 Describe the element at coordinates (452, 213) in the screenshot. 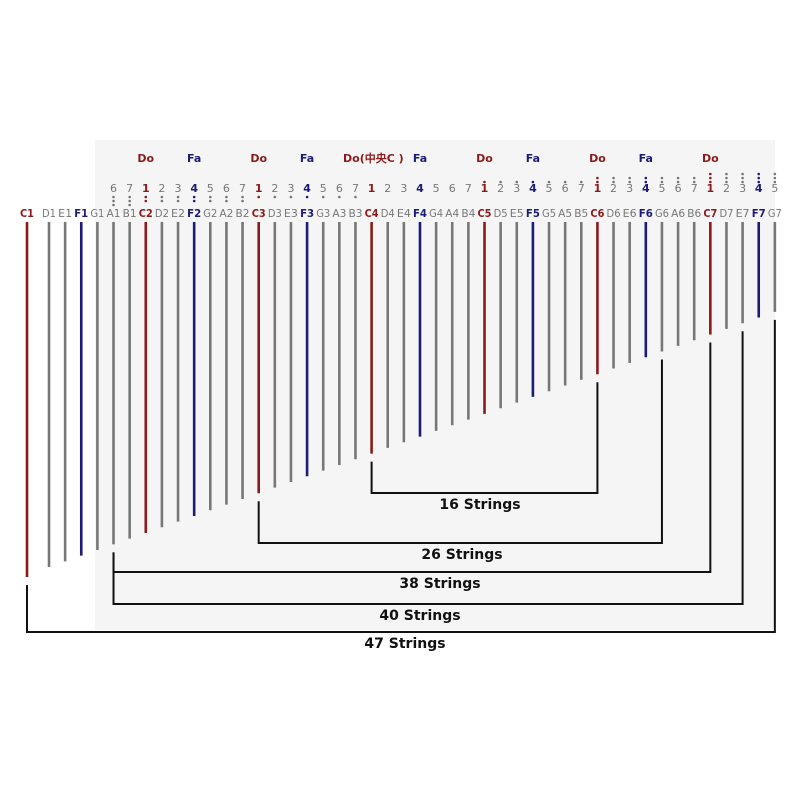

I see `note-name: A4` at that location.